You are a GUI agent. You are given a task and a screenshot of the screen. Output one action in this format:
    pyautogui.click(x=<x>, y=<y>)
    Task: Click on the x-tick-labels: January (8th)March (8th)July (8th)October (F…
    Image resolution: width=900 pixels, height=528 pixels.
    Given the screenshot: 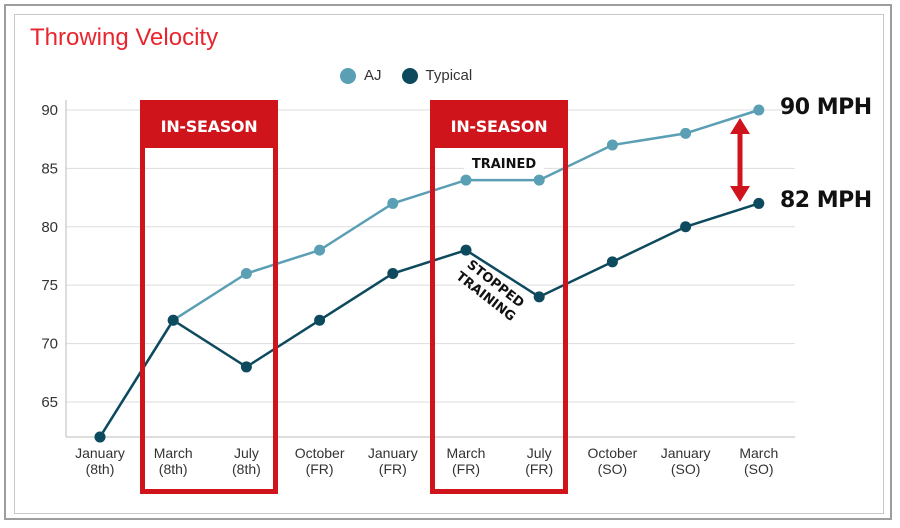 What is the action you would take?
    pyautogui.click(x=426, y=461)
    